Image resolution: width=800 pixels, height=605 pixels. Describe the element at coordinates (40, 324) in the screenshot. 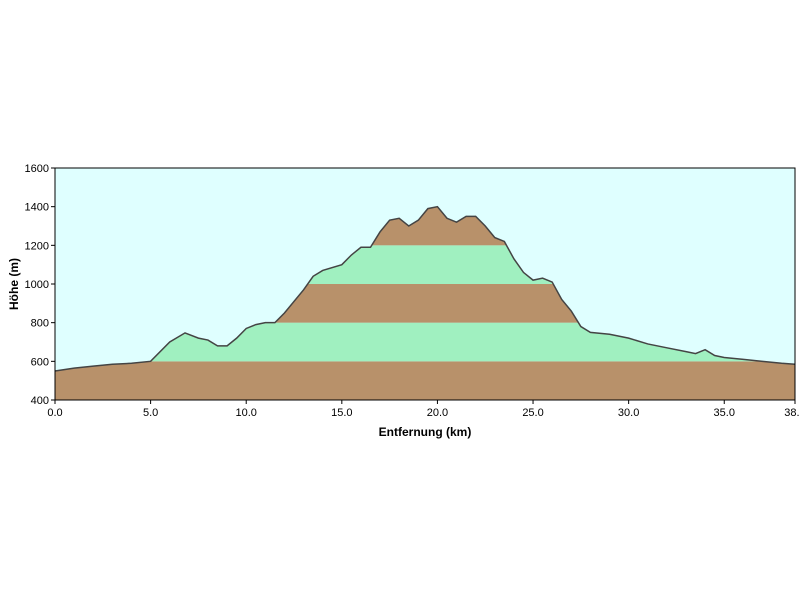

I see `y-tick-label: 800` at that location.